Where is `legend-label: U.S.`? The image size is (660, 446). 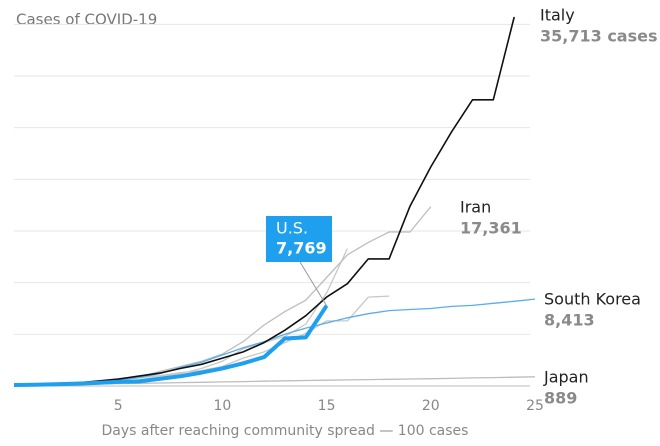 legend-label: U.S. is located at coordinates (292, 228).